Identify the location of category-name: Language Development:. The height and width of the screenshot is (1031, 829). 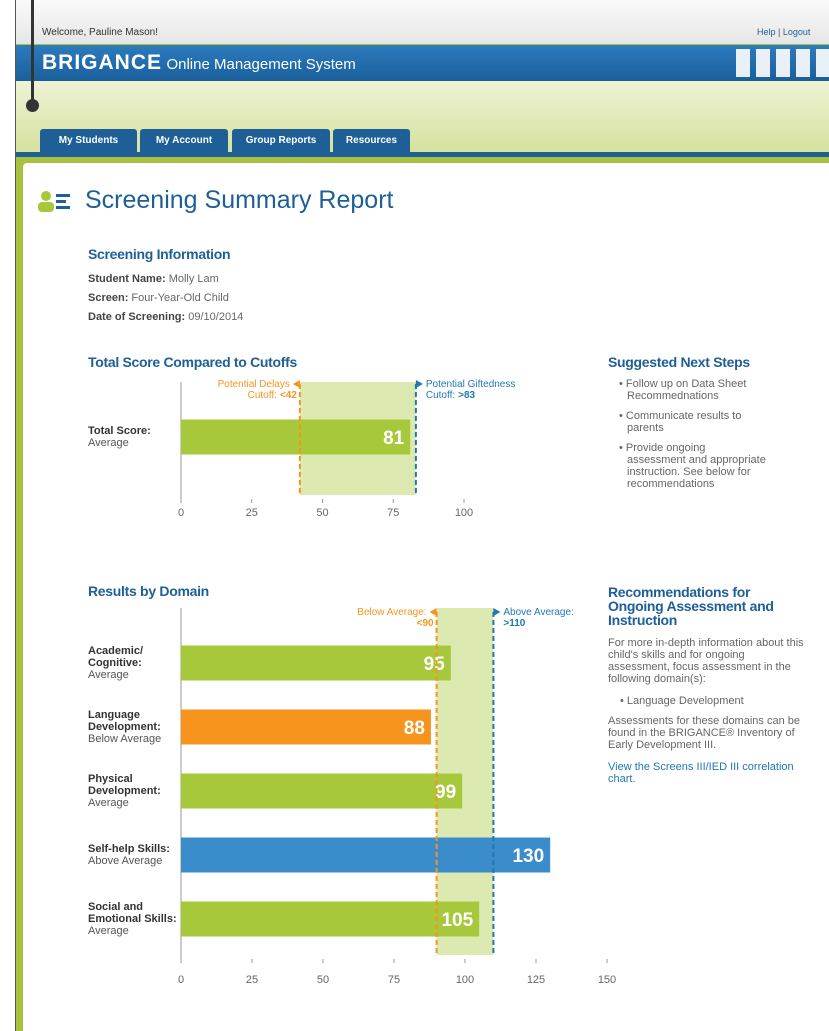
(124, 721).